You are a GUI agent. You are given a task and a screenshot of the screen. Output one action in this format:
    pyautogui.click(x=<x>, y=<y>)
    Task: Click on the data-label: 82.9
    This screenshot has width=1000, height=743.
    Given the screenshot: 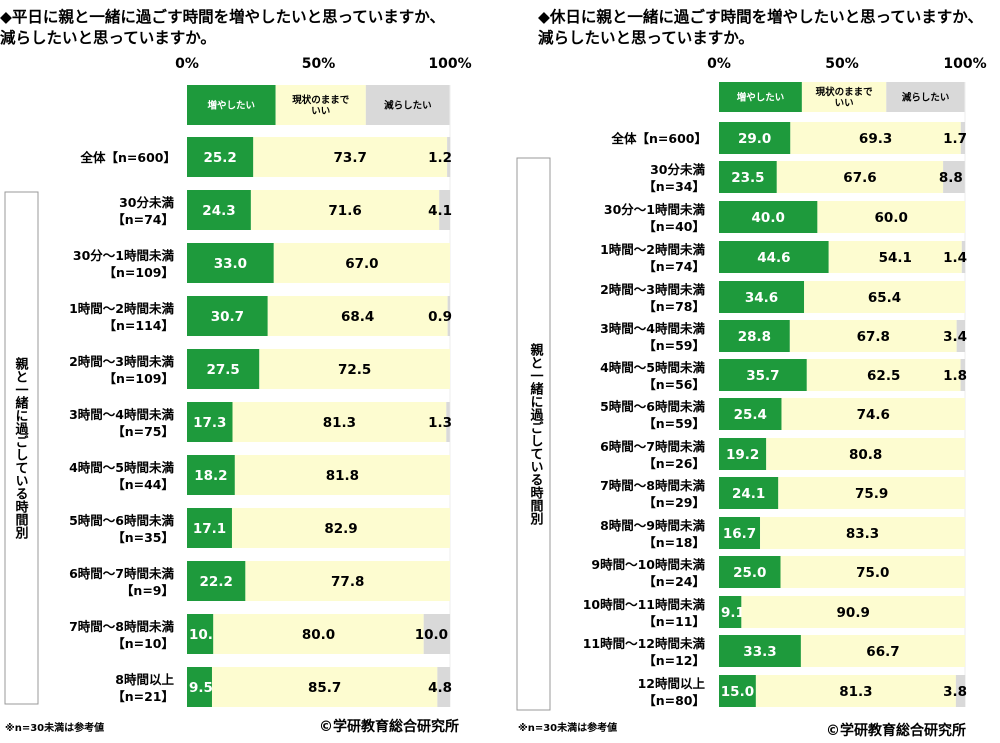 What is the action you would take?
    pyautogui.click(x=340, y=529)
    